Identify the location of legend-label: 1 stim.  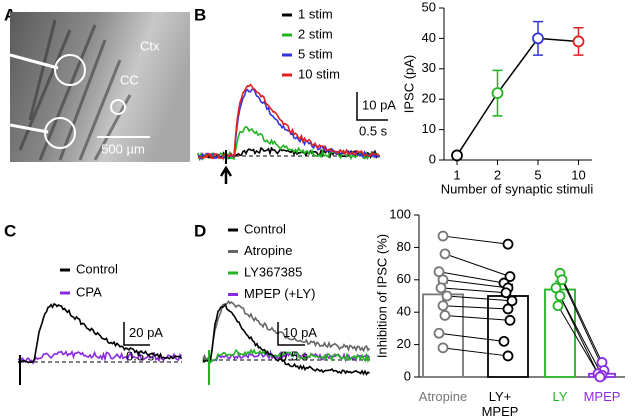
(315, 13).